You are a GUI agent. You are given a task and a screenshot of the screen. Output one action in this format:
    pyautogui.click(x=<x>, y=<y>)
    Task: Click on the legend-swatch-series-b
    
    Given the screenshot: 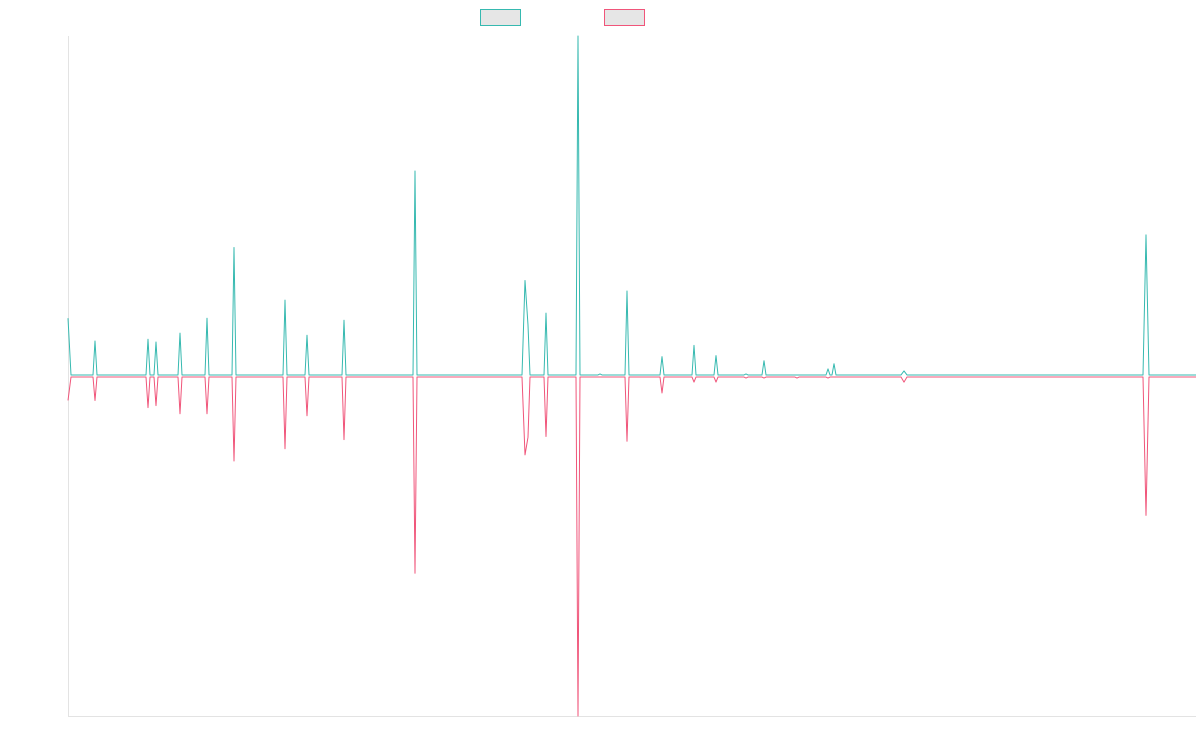 What is the action you would take?
    pyautogui.click(x=624, y=17)
    